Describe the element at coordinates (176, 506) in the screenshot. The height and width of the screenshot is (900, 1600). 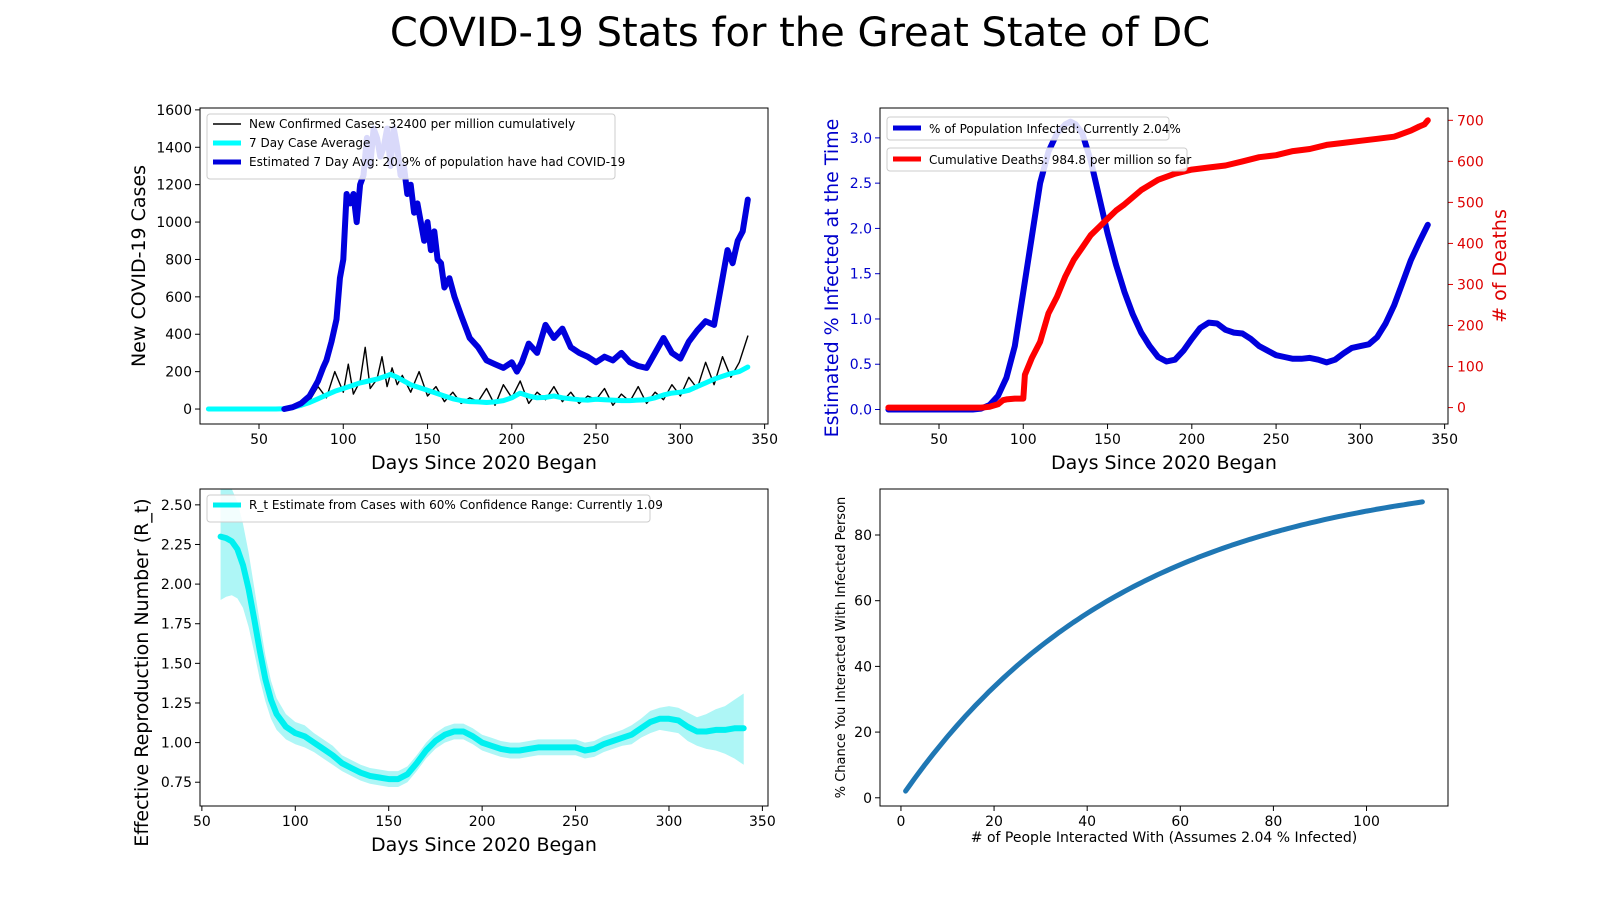
I see `rt-ytick-label: 2.50` at that location.